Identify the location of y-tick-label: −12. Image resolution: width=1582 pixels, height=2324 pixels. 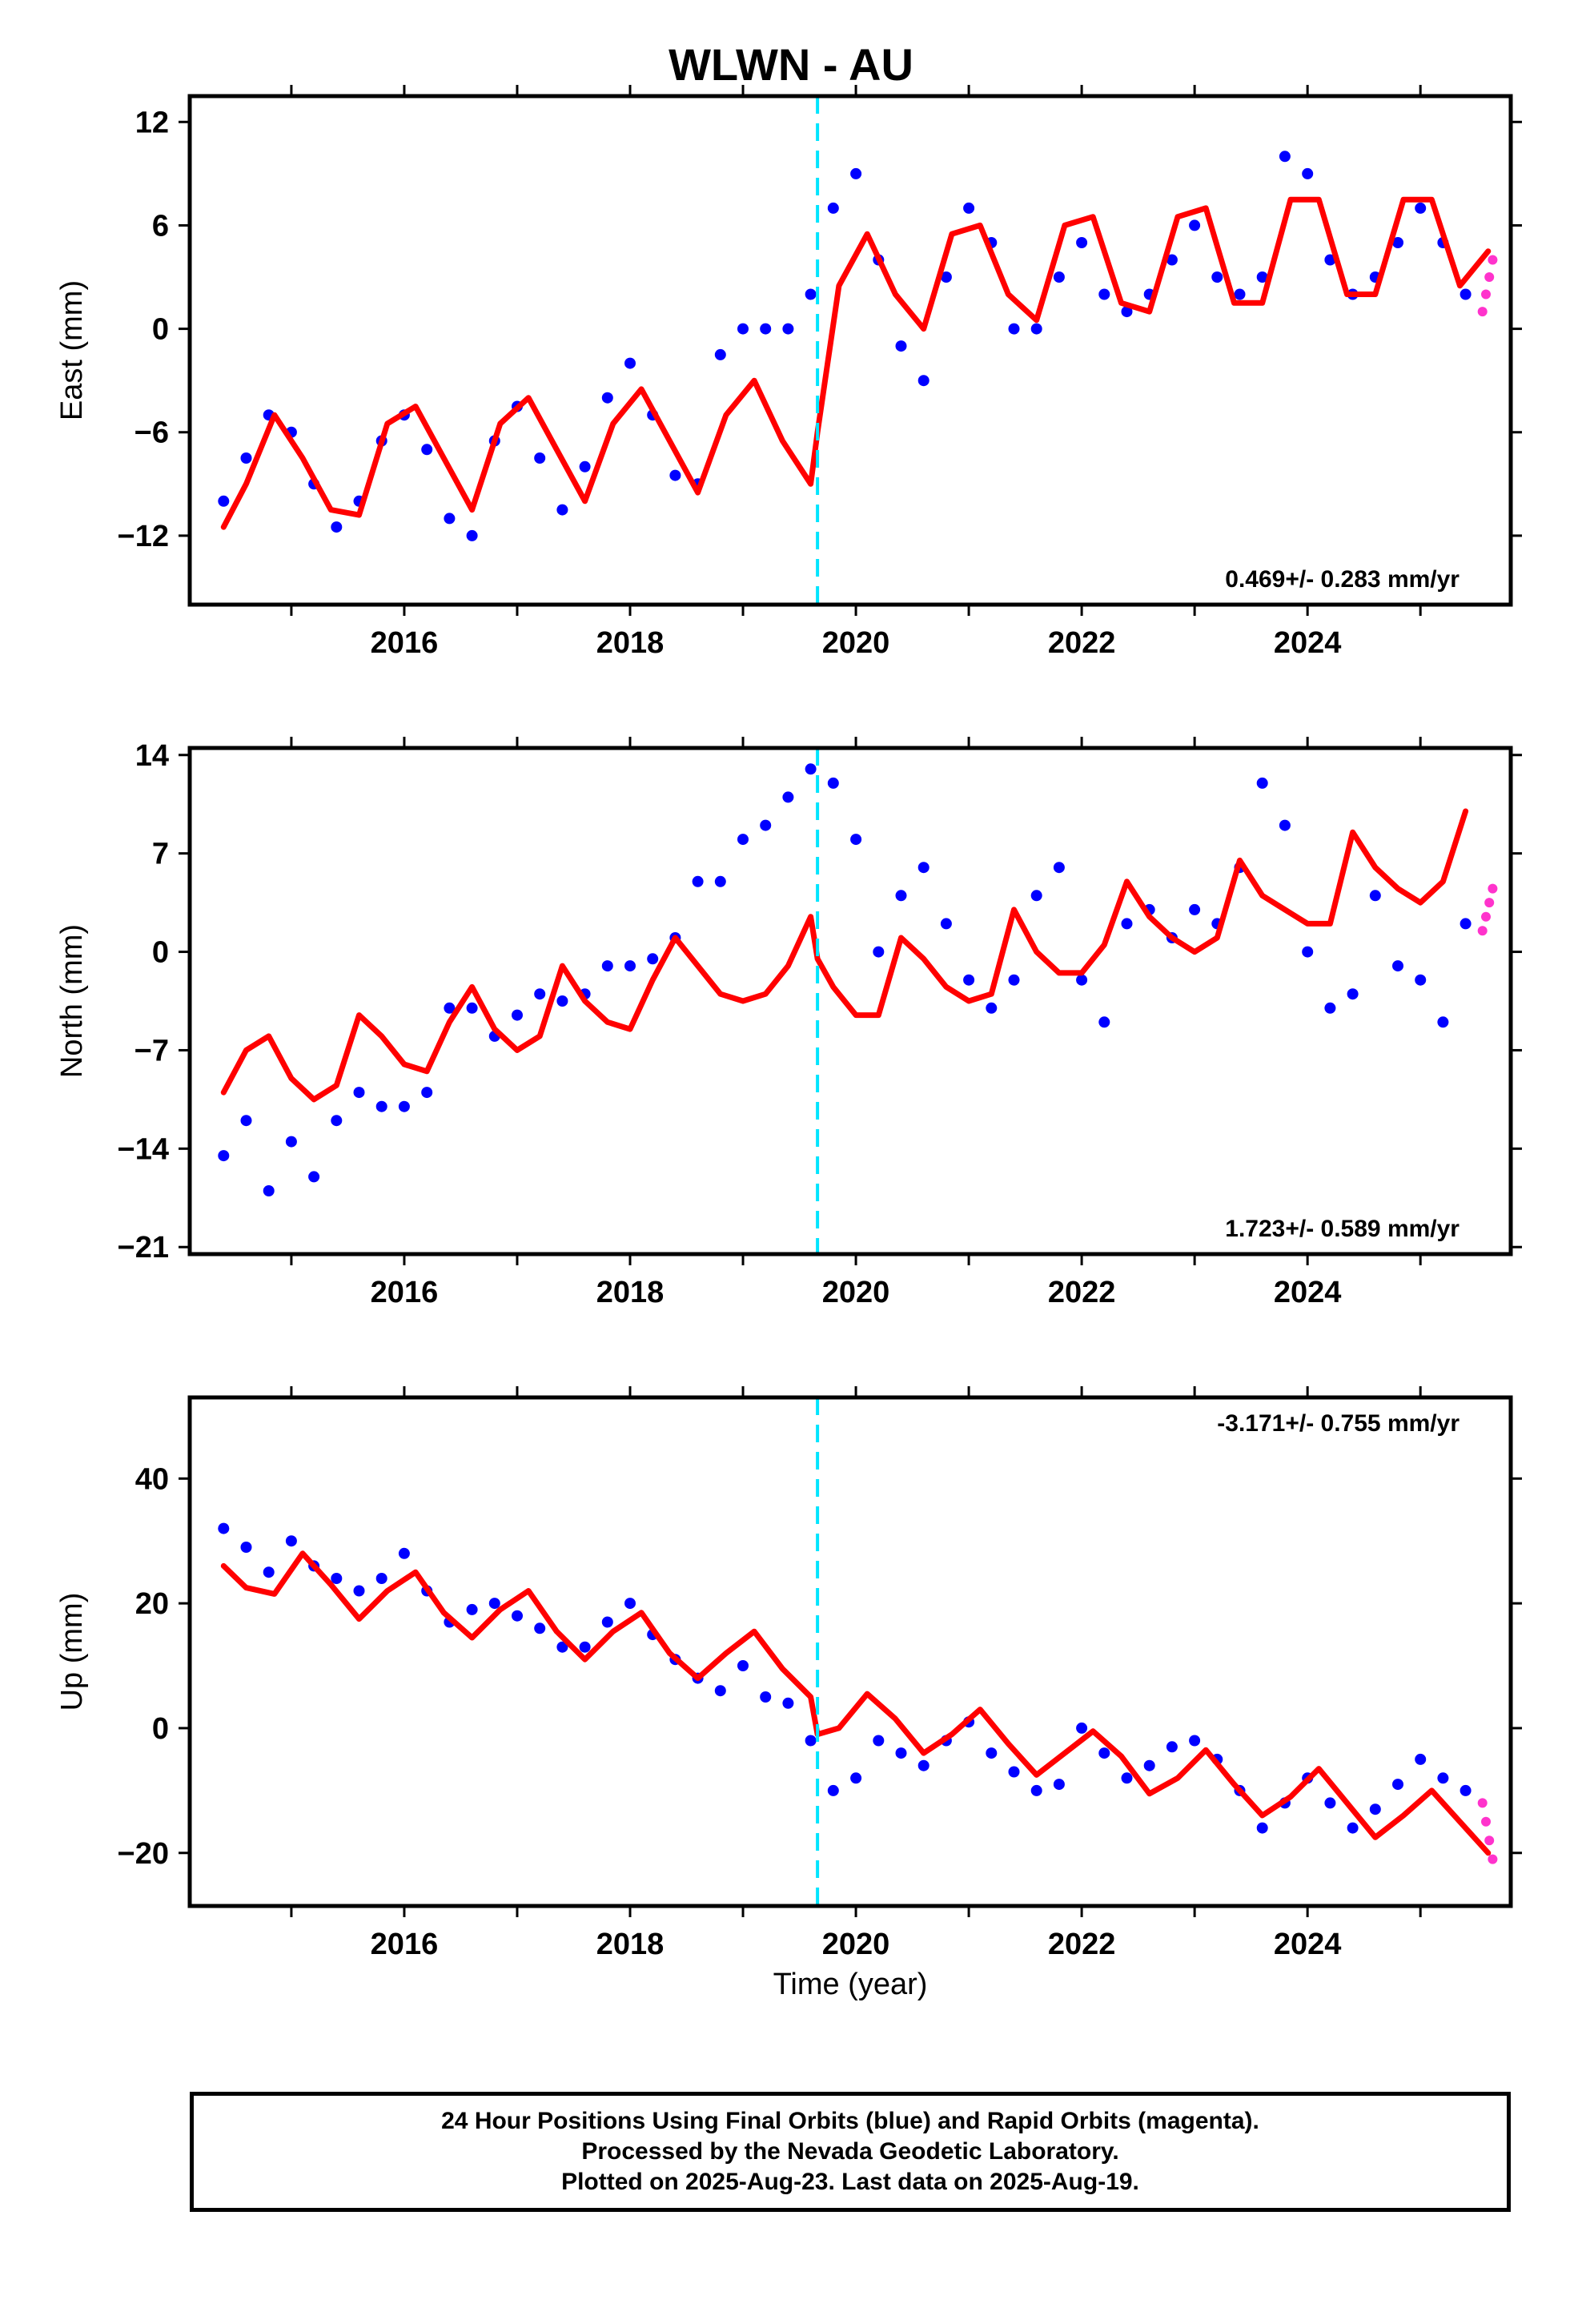
(144, 536).